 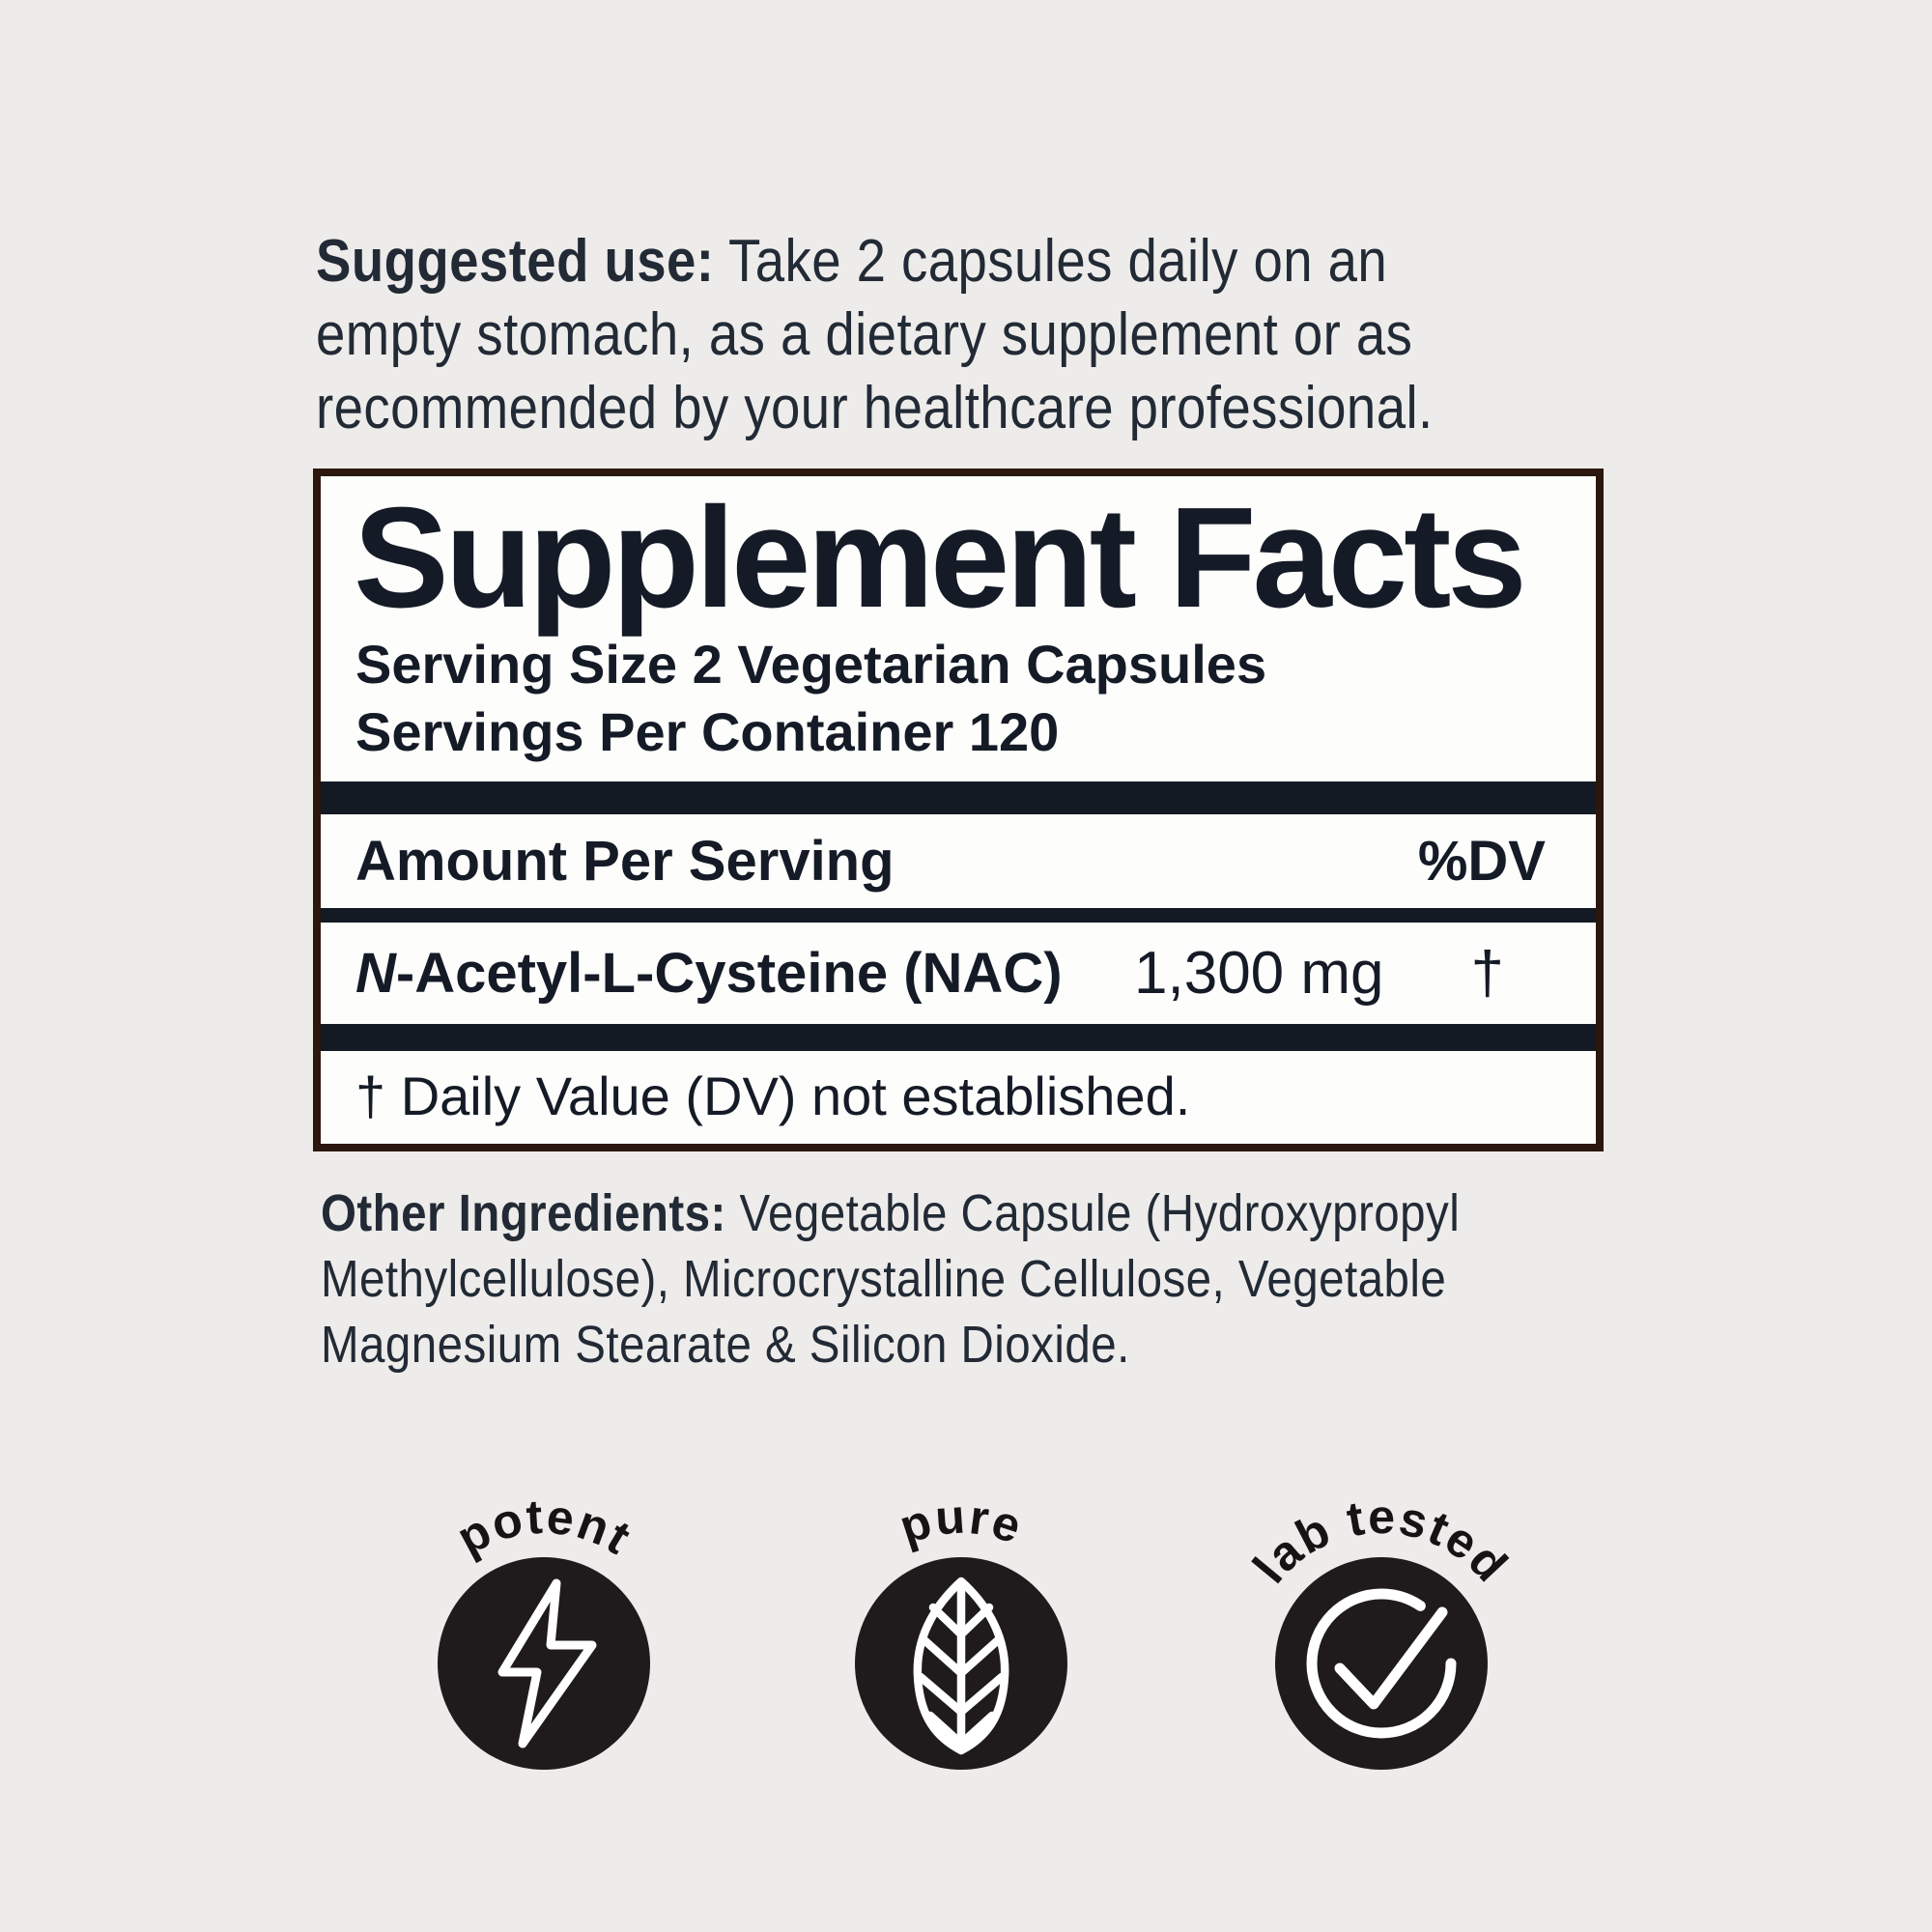 I want to click on supplement-facts-title: Supplement Facts, so click(x=940, y=558).